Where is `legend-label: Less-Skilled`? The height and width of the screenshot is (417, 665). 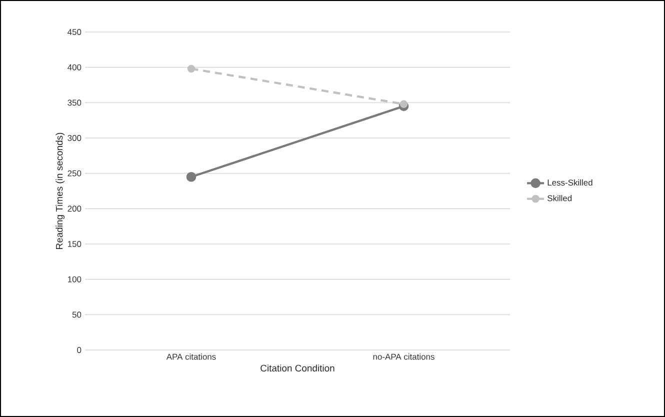 legend-label: Less-Skilled is located at coordinates (570, 182).